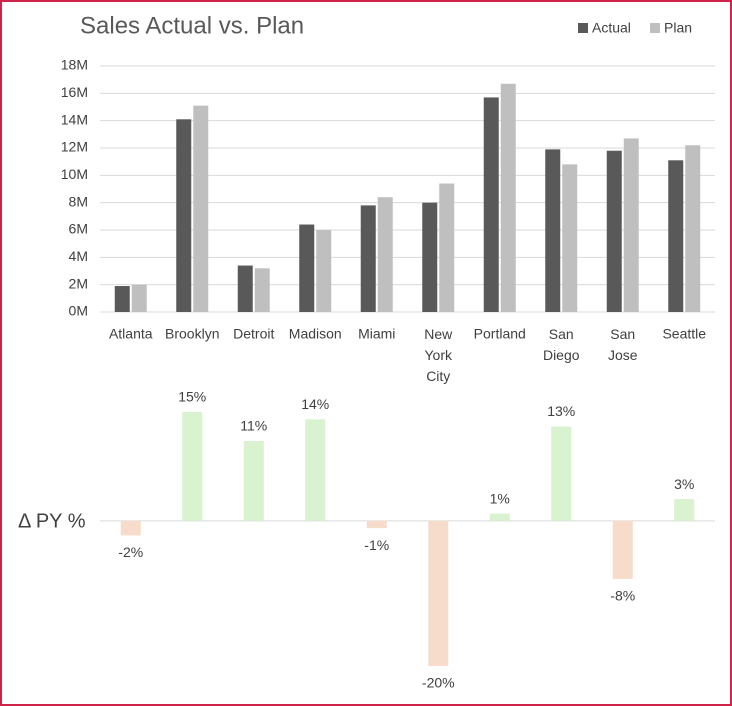  I want to click on y-tick-label: 10M, so click(74, 174).